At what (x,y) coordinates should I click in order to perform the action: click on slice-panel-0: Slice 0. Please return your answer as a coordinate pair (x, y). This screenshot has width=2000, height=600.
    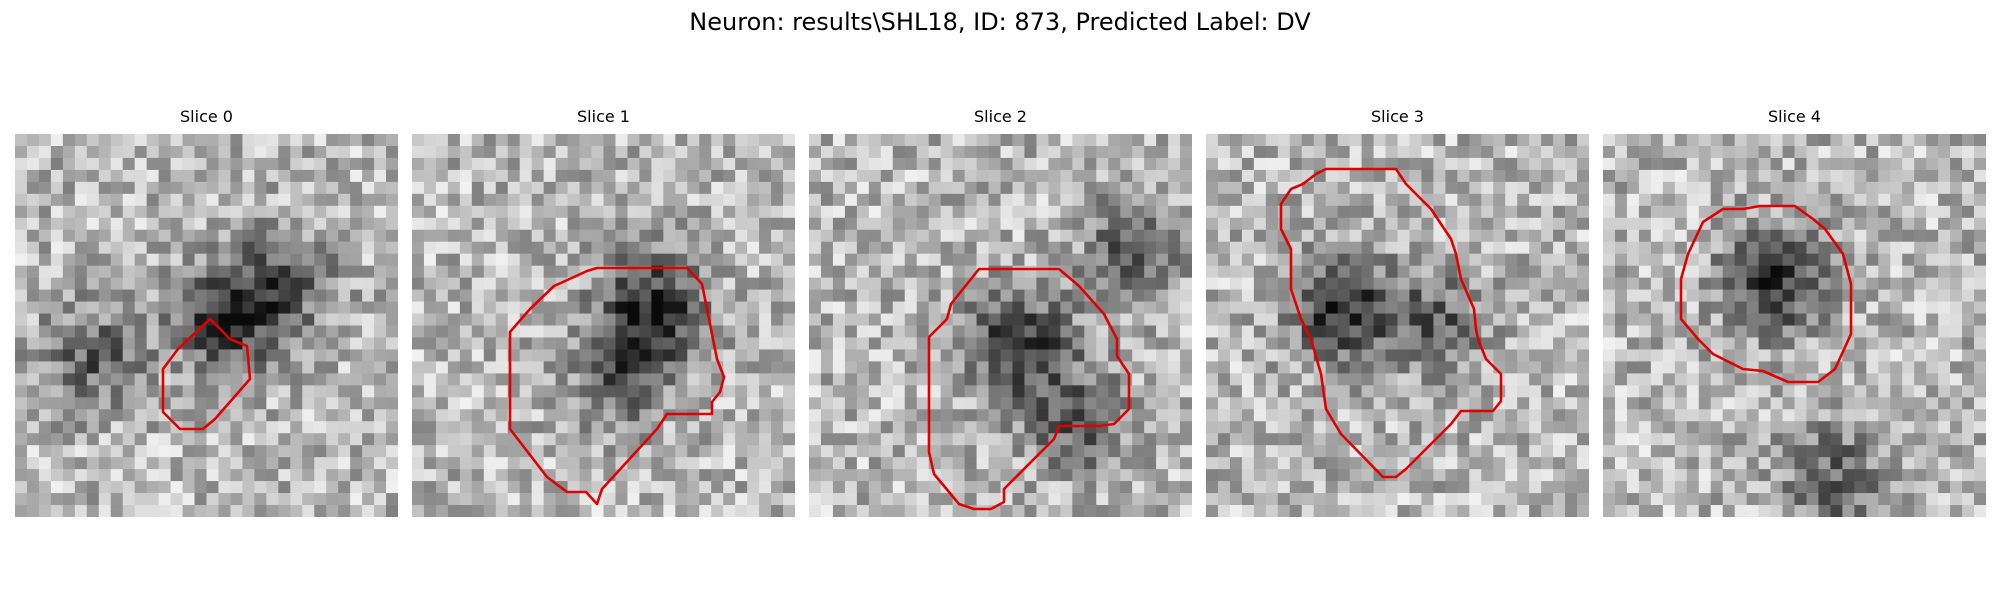
    Looking at the image, I should click on (206, 312).